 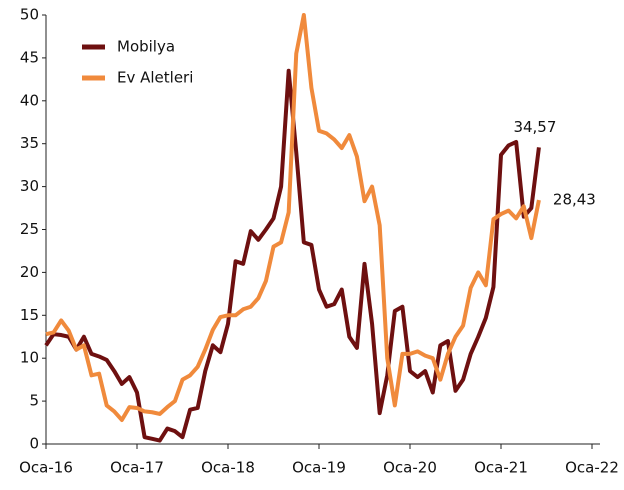 I want to click on x-tick-label: Oca-18, so click(x=228, y=468).